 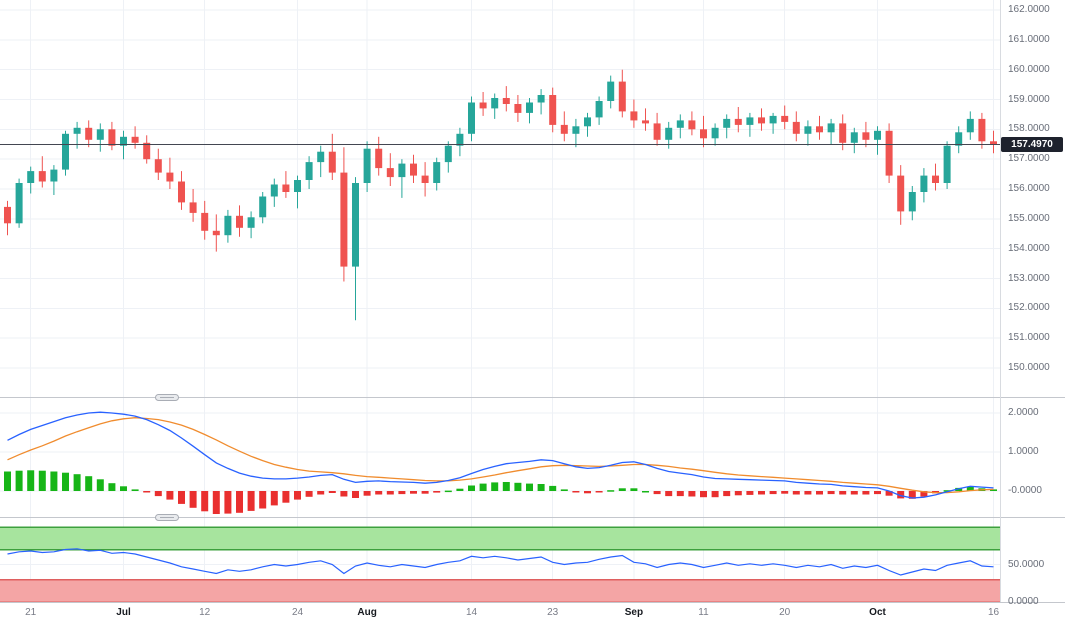 What do you see at coordinates (532, 602) in the screenshot?
I see `time-axis-separator` at bounding box center [532, 602].